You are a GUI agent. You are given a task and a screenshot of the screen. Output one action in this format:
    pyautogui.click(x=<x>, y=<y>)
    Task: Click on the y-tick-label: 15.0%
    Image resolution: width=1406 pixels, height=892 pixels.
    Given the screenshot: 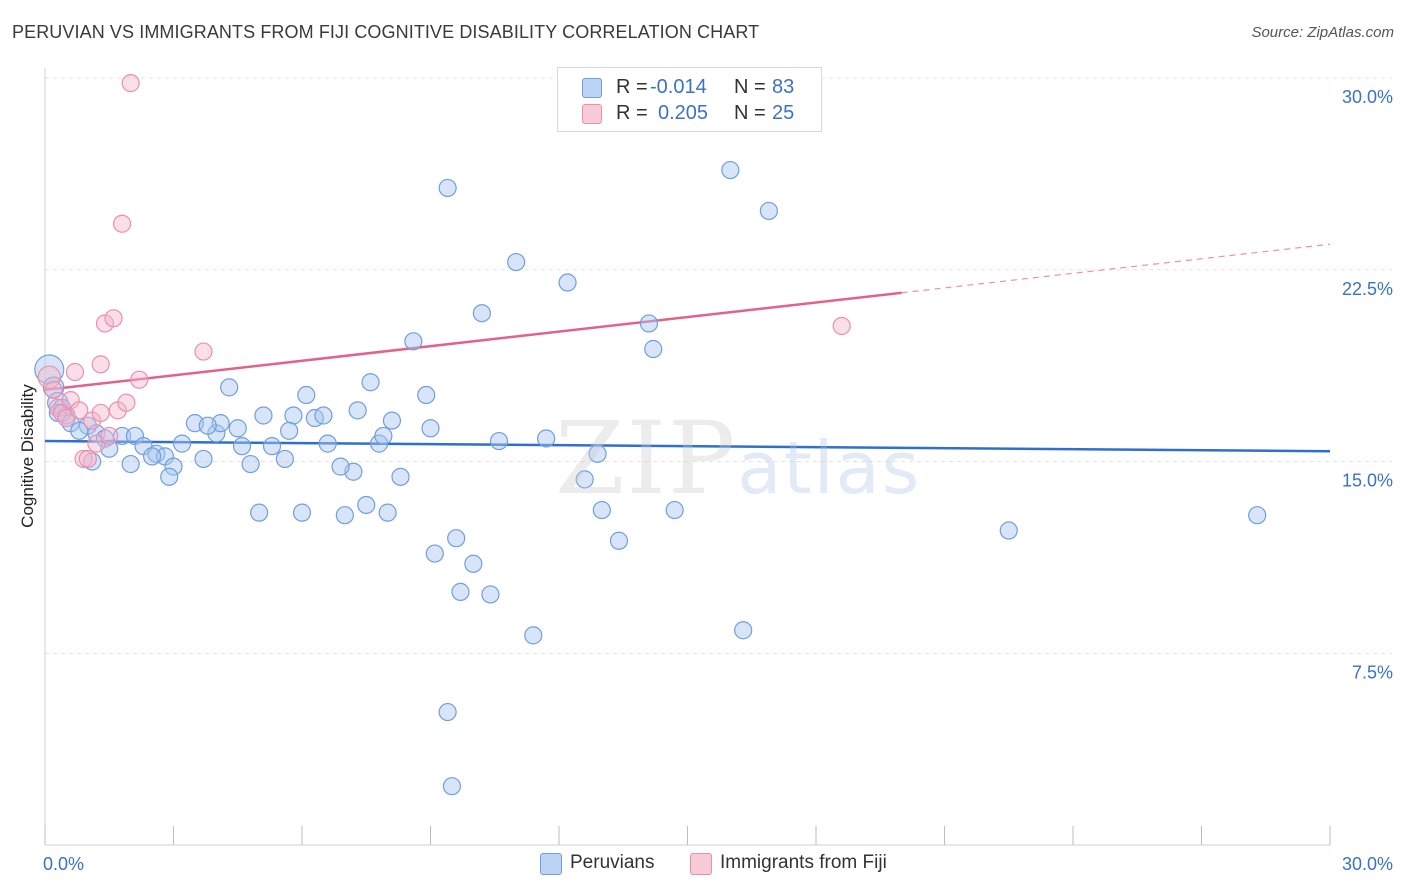 What is the action you would take?
    pyautogui.click(x=1367, y=481)
    